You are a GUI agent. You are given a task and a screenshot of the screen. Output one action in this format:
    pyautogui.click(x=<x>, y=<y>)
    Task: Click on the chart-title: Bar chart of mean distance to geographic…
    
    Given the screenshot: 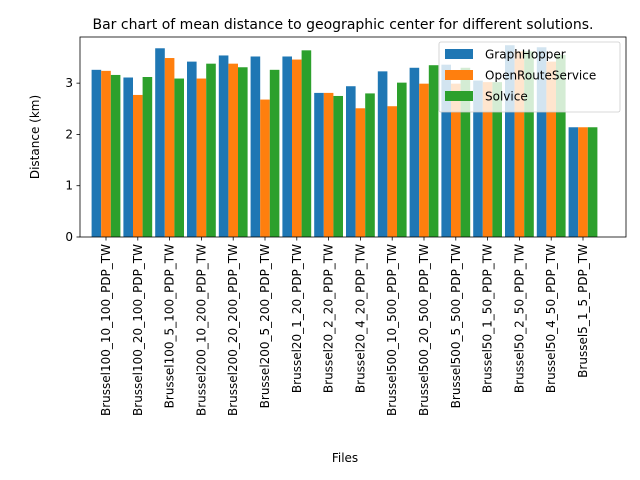 What is the action you would take?
    pyautogui.click(x=343, y=25)
    